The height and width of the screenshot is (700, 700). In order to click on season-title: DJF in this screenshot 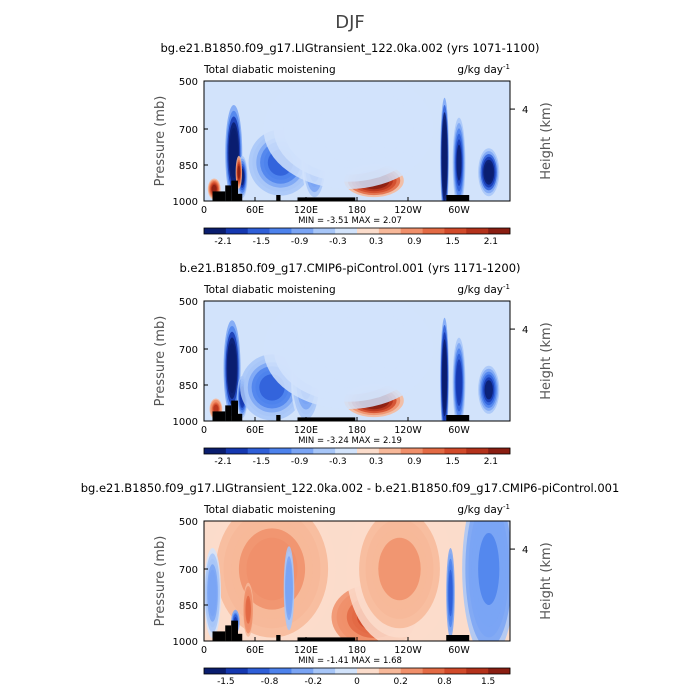, I will do `click(350, 22)`.